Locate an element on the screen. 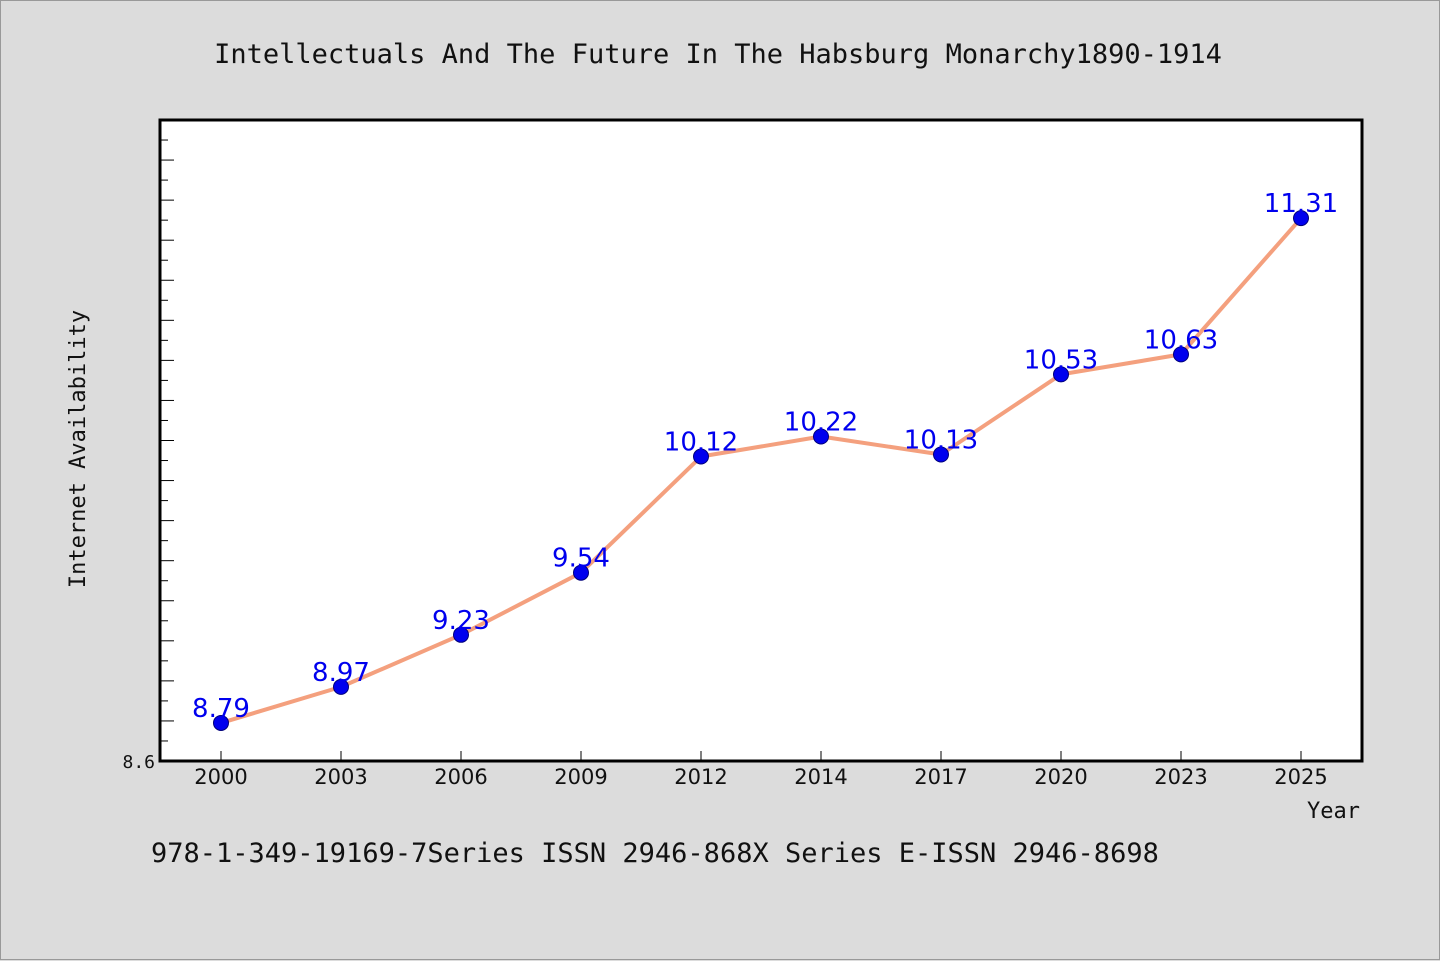 This screenshot has width=1440, height=961. data-label: 9.23 is located at coordinates (461, 621).